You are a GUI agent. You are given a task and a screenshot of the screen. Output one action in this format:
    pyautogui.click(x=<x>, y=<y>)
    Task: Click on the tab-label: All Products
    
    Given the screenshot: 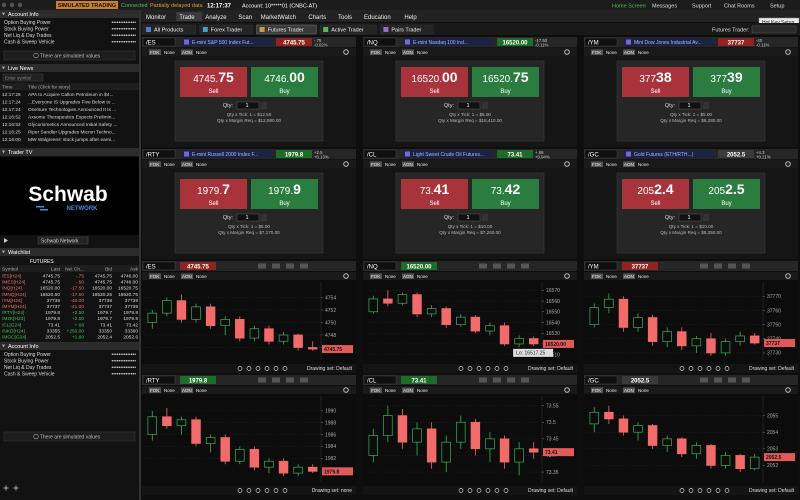 What is the action you would take?
    pyautogui.click(x=169, y=31)
    